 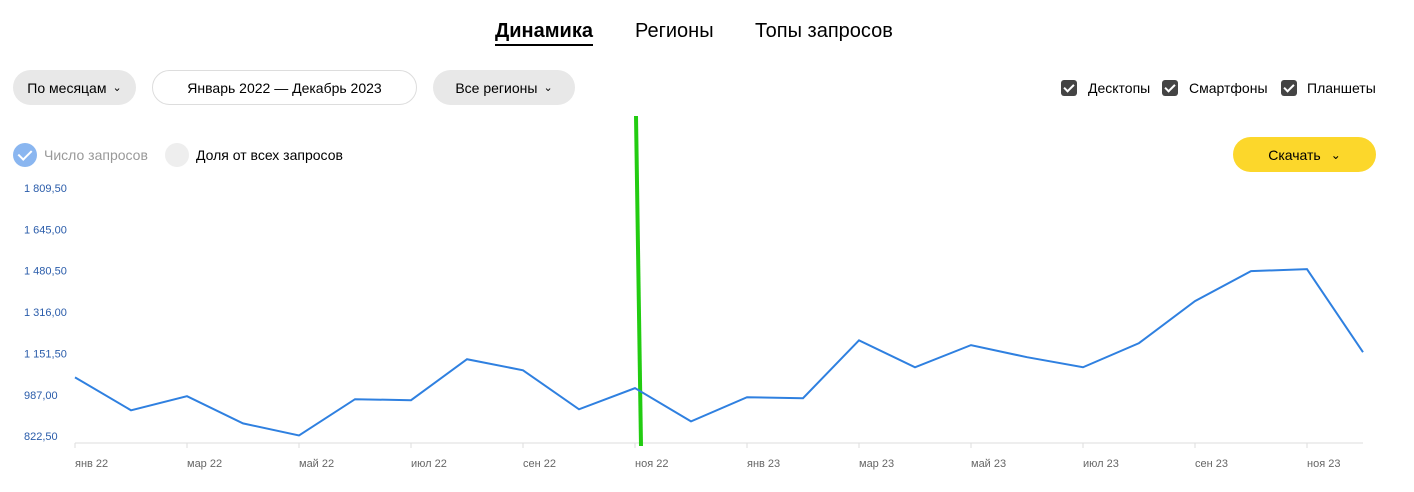 I want to click on device-label: Десктопы, so click(x=1119, y=88).